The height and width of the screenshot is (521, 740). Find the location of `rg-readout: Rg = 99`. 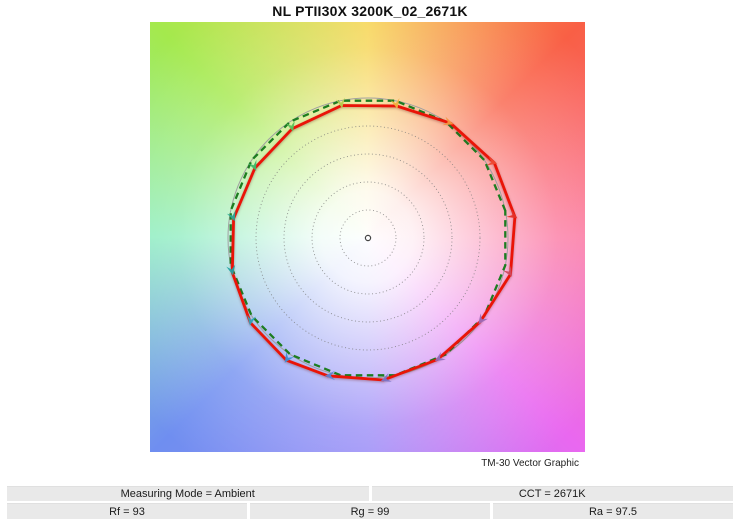

rg-readout: Rg = 99 is located at coordinates (370, 511).